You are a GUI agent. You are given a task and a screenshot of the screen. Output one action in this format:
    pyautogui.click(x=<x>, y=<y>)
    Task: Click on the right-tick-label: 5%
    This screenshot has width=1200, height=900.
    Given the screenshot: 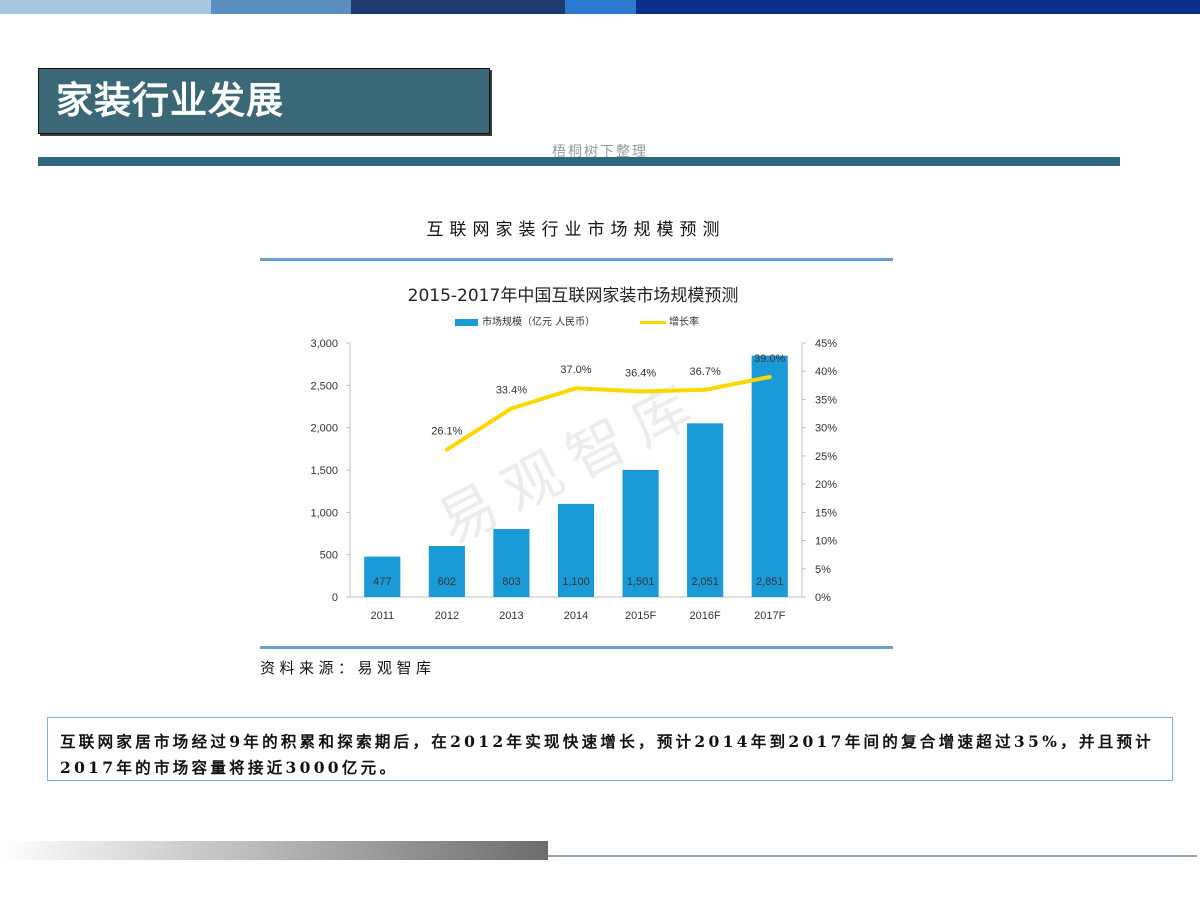 What is the action you would take?
    pyautogui.click(x=823, y=570)
    